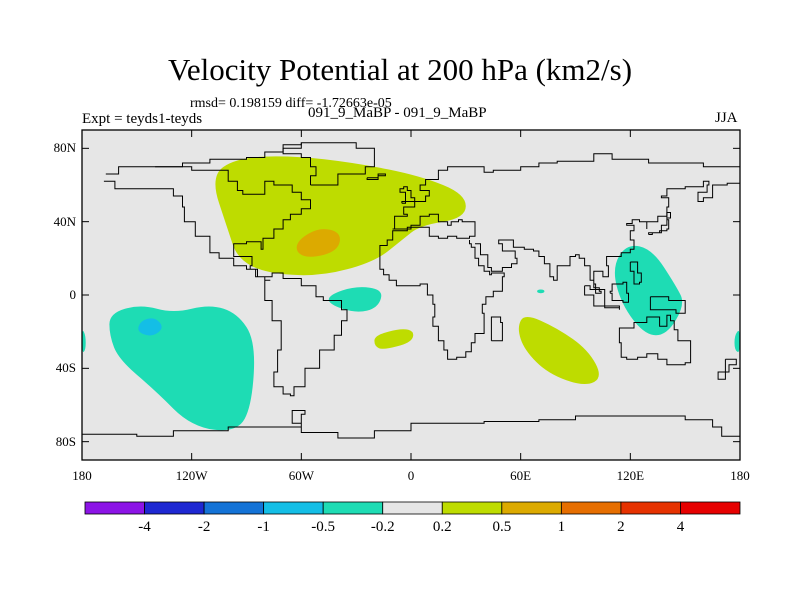 Image resolution: width=800 pixels, height=600 pixels. I want to click on x-tick-label: 60W, so click(301, 475).